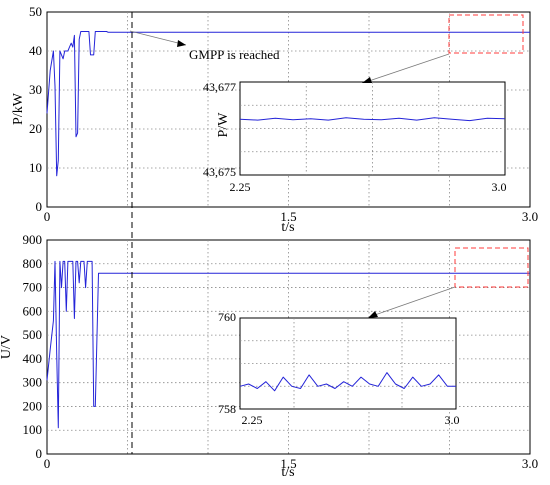 The width and height of the screenshot is (550, 485). Describe the element at coordinates (452, 420) in the screenshot. I see `voltage-inset-xtick-right: 3.0` at that location.